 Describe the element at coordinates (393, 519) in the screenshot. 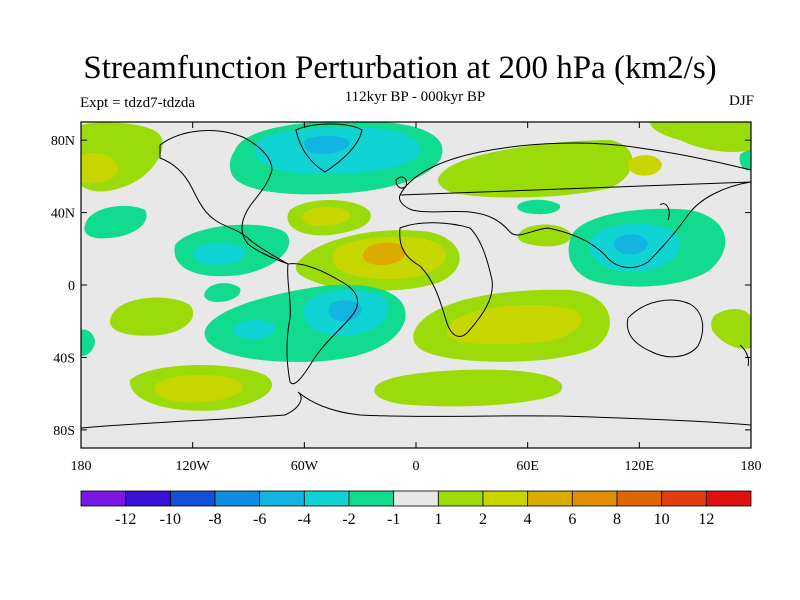

I see `colorbar-label: -1` at that location.